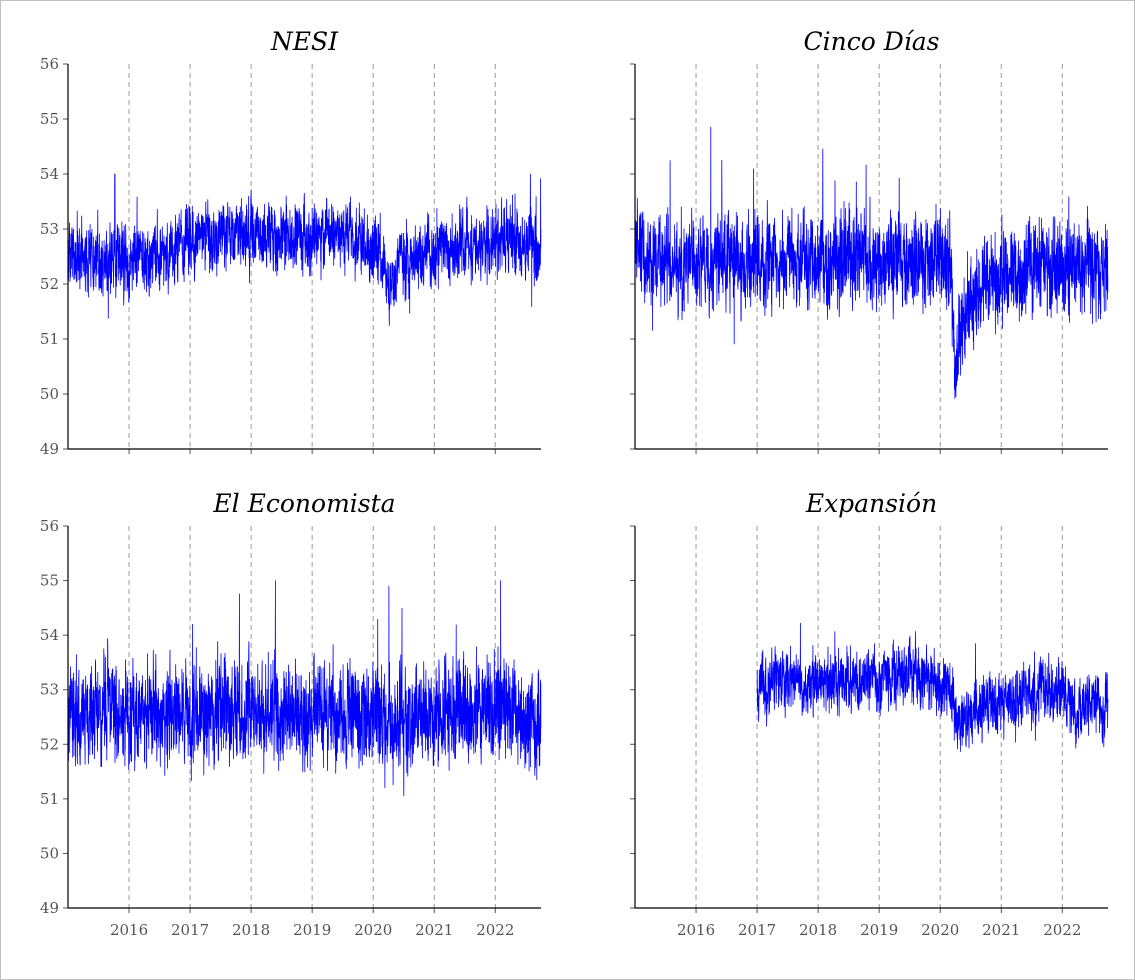  Describe the element at coordinates (303, 503) in the screenshot. I see `panel-title: El Economista` at that location.